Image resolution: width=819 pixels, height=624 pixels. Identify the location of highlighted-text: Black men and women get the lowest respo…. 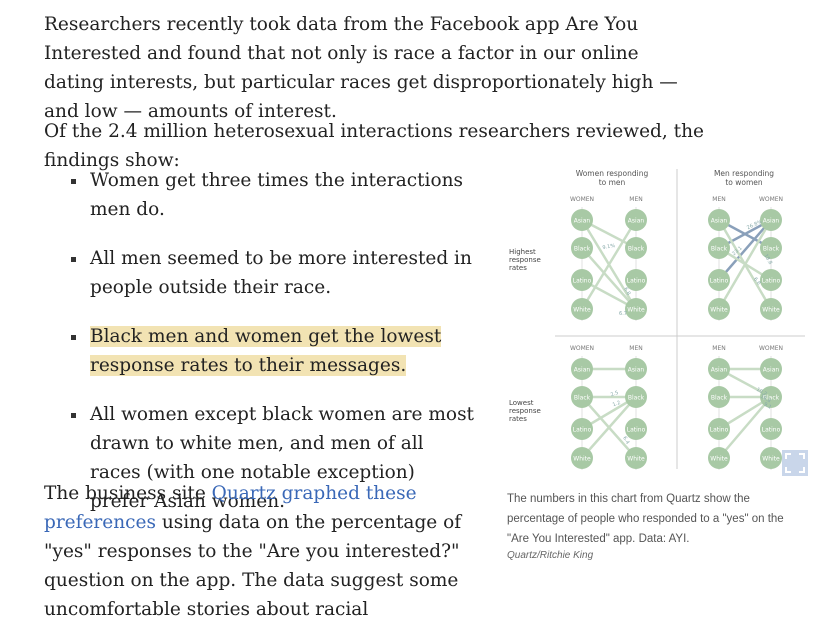
(266, 351).